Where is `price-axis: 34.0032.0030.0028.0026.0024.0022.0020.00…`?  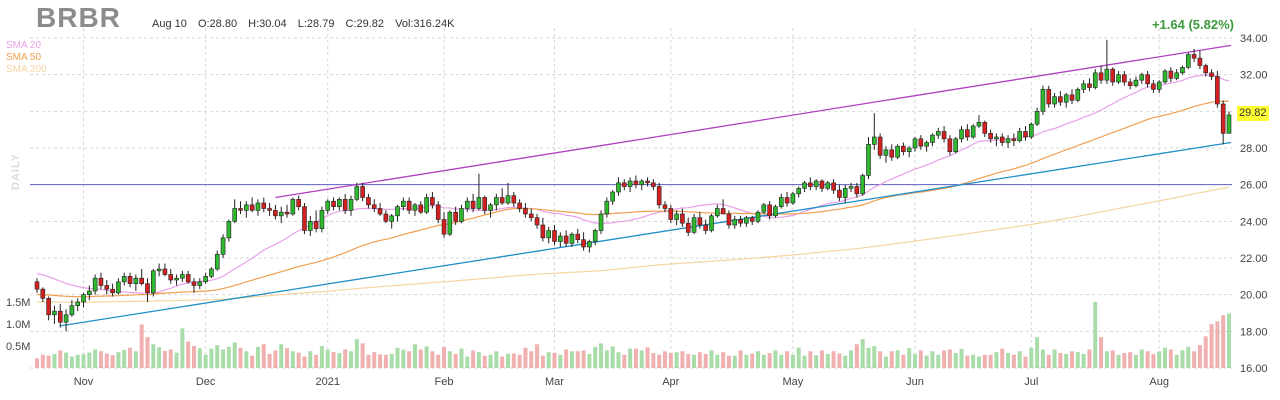
price-axis: 34.0032.0030.0028.0026.0024.0022.0020.00… is located at coordinates (1254, 204).